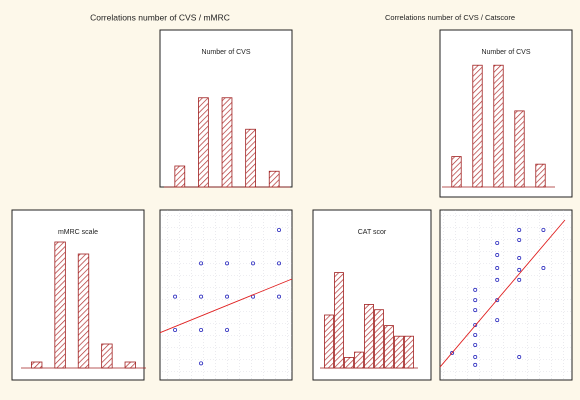 The width and height of the screenshot is (580, 400). Describe the element at coordinates (450, 17) in the screenshot. I see `figure-title: Correlations number of CVS / Catscore` at that location.